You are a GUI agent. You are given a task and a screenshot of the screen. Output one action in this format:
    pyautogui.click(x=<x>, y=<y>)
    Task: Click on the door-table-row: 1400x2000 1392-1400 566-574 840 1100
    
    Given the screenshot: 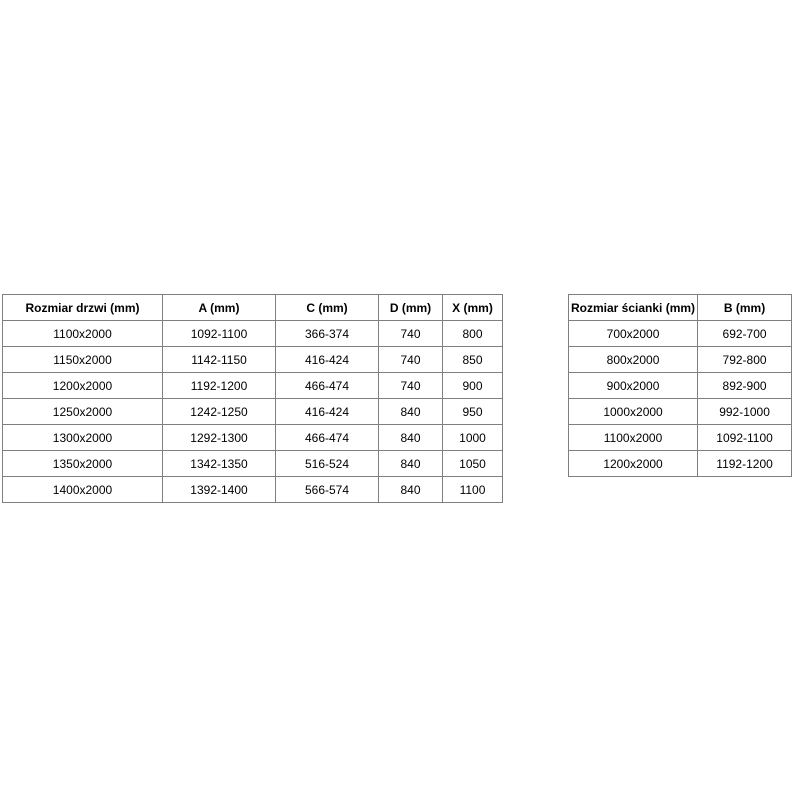 What is the action you would take?
    pyautogui.click(x=252, y=489)
    